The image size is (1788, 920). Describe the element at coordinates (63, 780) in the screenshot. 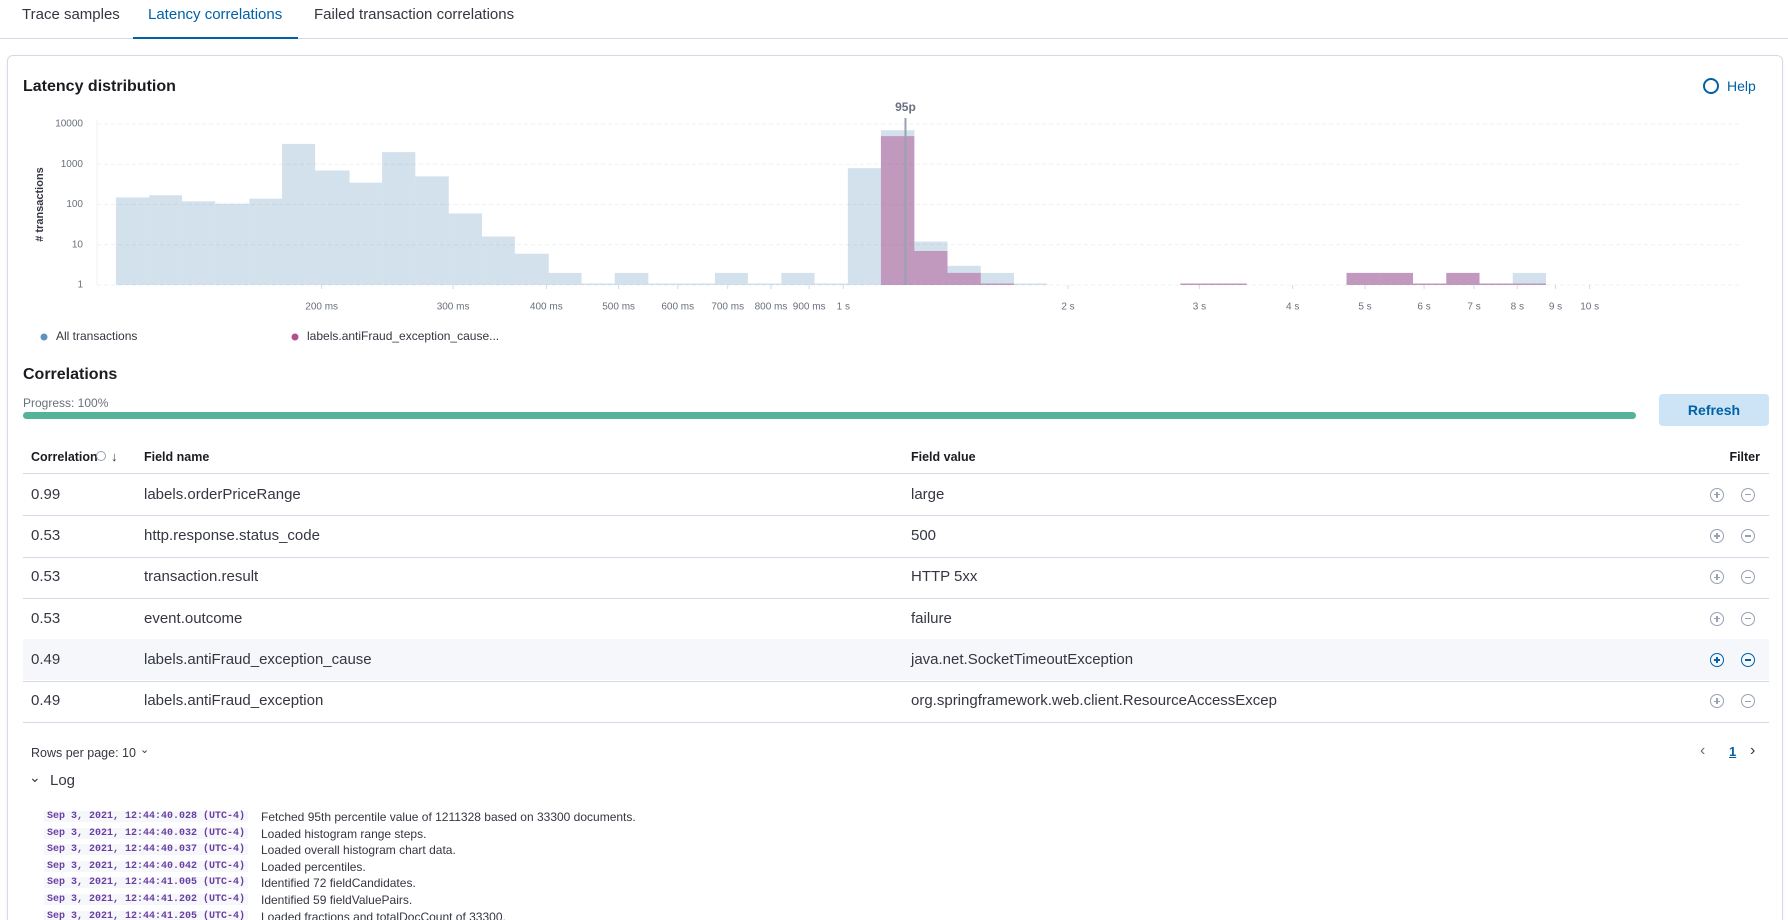

I see `log-title: Log` at that location.